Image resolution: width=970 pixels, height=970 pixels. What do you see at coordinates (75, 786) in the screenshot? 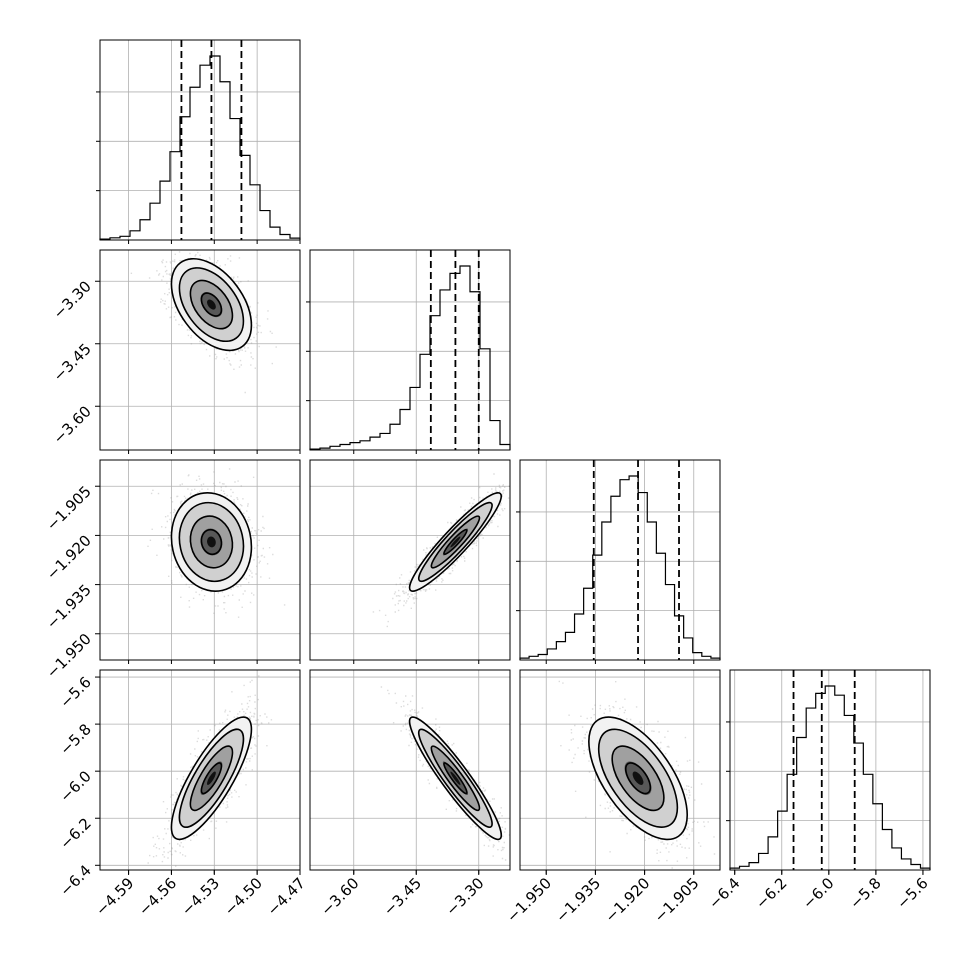
I see `y-tick-label: −6.0` at bounding box center [75, 786].